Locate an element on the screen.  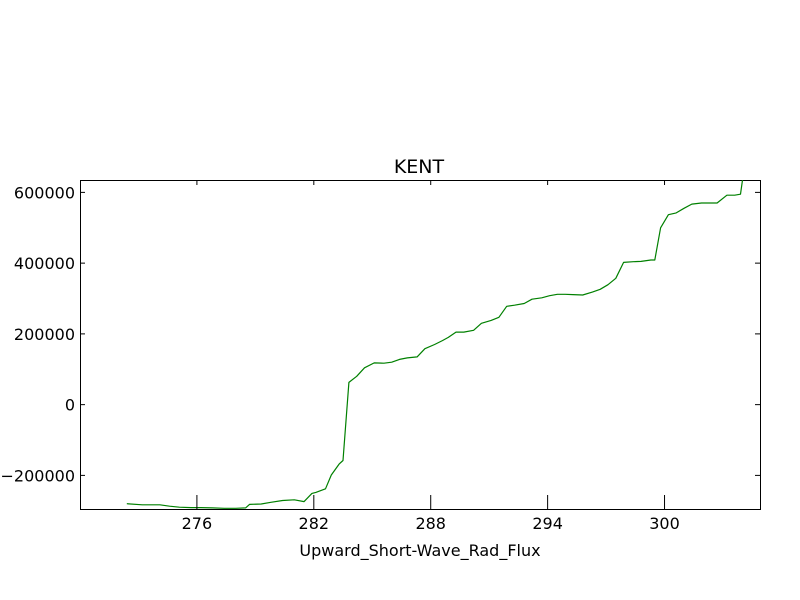
y-tick-label: 600000 is located at coordinates (44, 192).